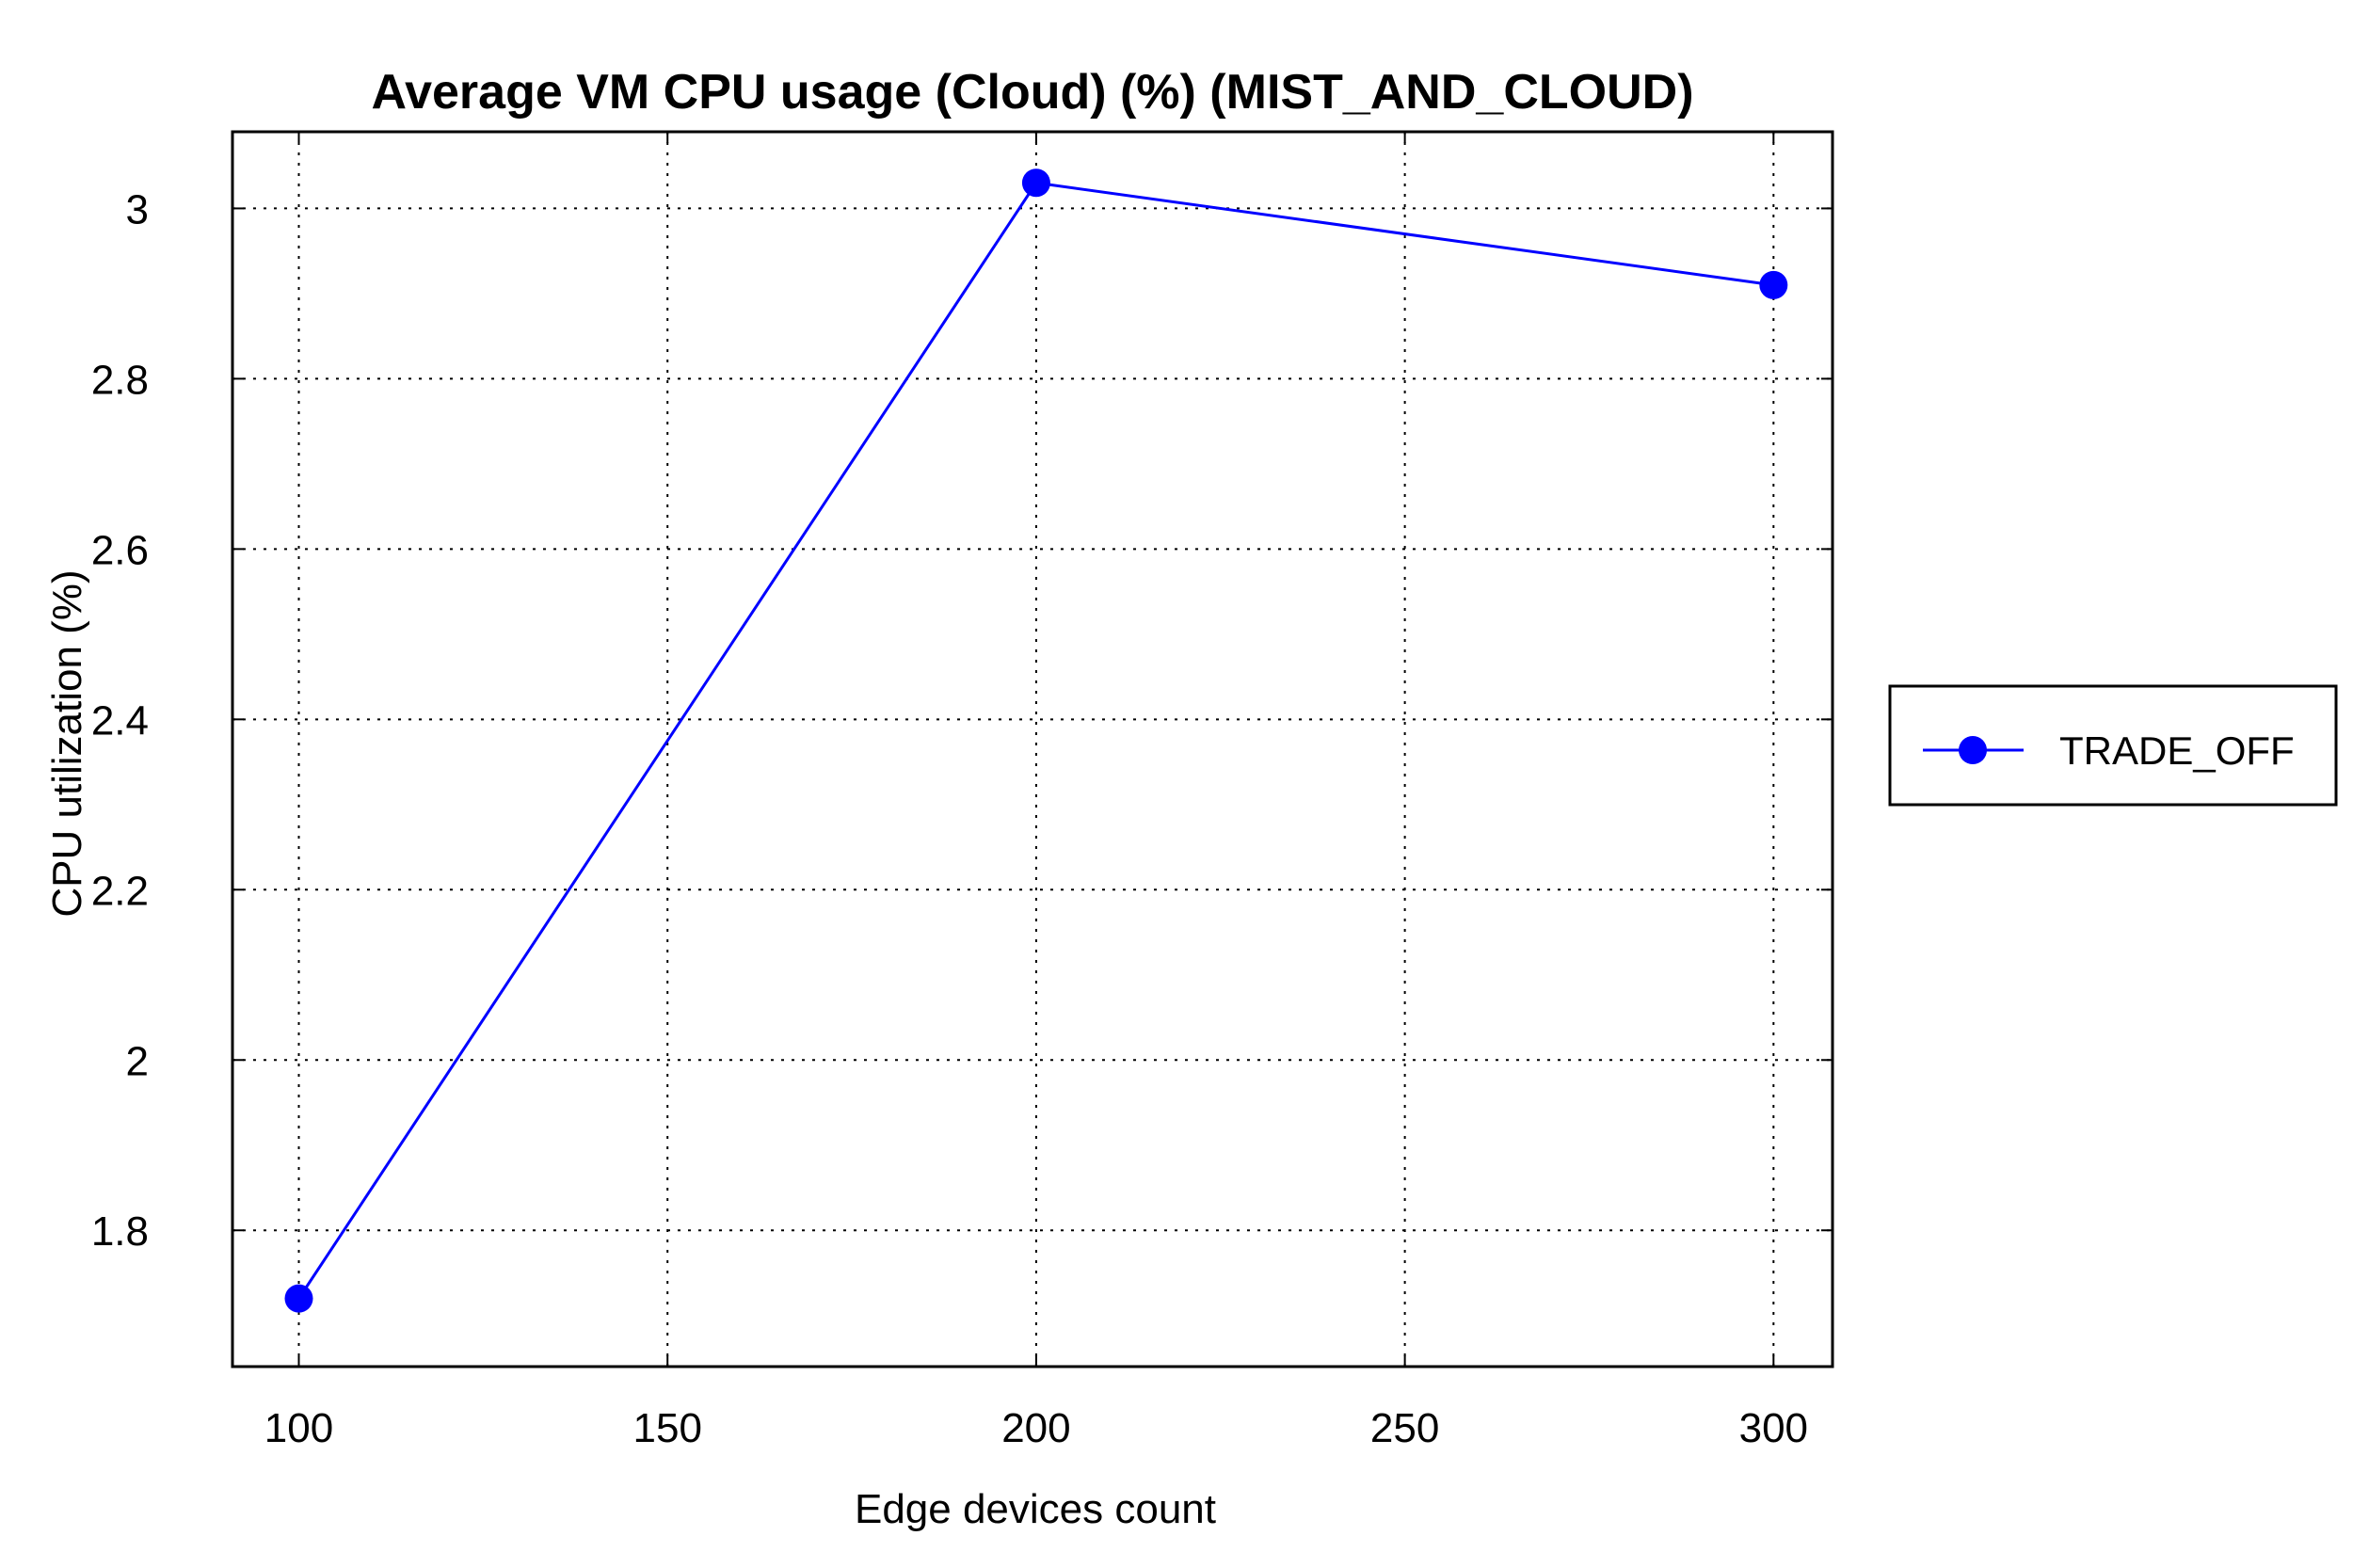  What do you see at coordinates (120, 891) in the screenshot?
I see `y-tick-label: 2.2` at bounding box center [120, 891].